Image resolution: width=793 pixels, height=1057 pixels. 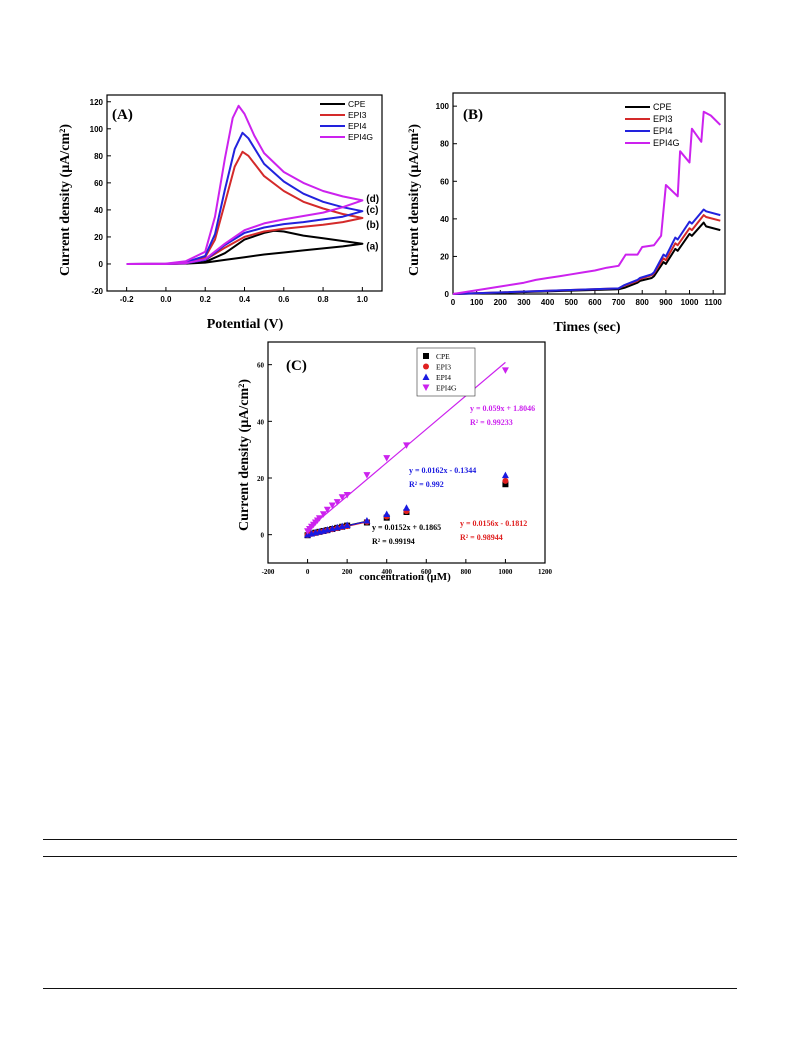 I want to click on panel-b-frame, so click(x=589, y=193).